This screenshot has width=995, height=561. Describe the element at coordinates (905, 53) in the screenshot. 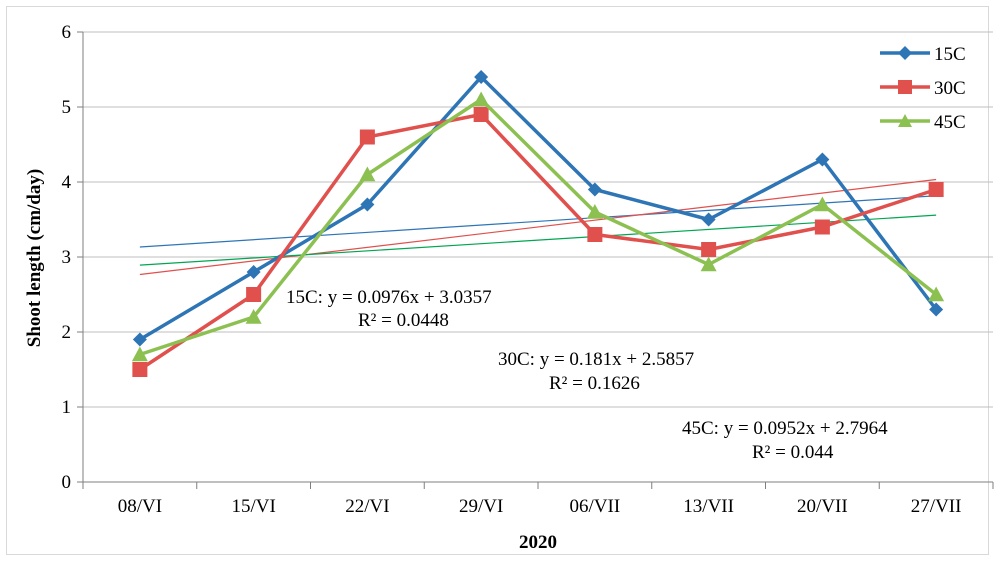

I see `legend-marker-15c` at that location.